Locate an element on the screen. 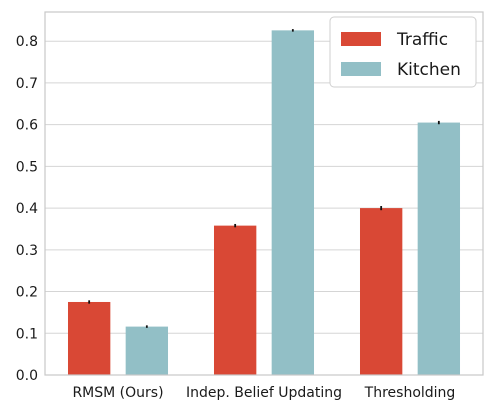 The width and height of the screenshot is (498, 420). y-tick-label: 0.5 is located at coordinates (27, 167).